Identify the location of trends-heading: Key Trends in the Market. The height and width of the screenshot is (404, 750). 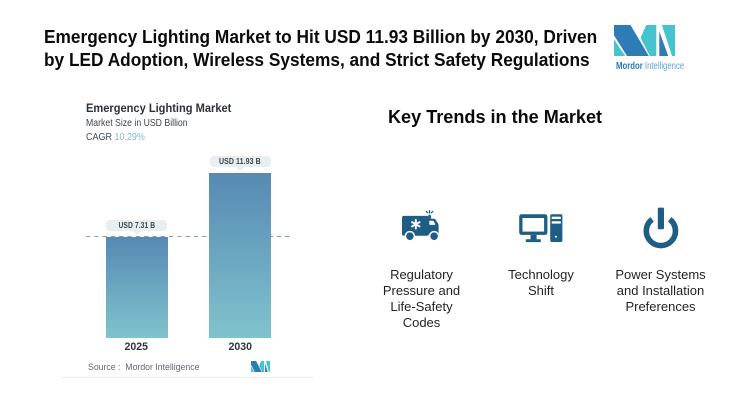
(495, 117).